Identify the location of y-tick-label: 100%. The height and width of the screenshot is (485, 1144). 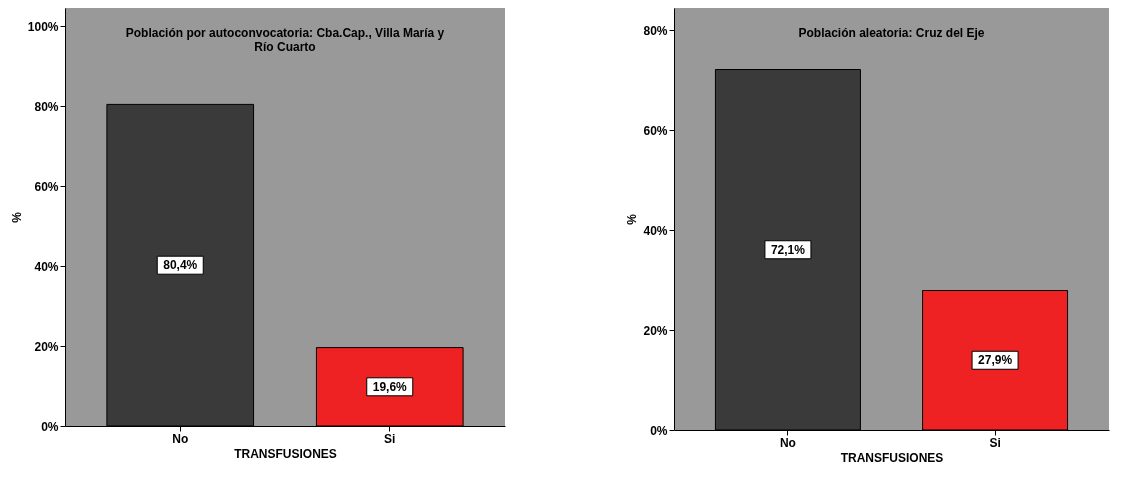
(43, 26).